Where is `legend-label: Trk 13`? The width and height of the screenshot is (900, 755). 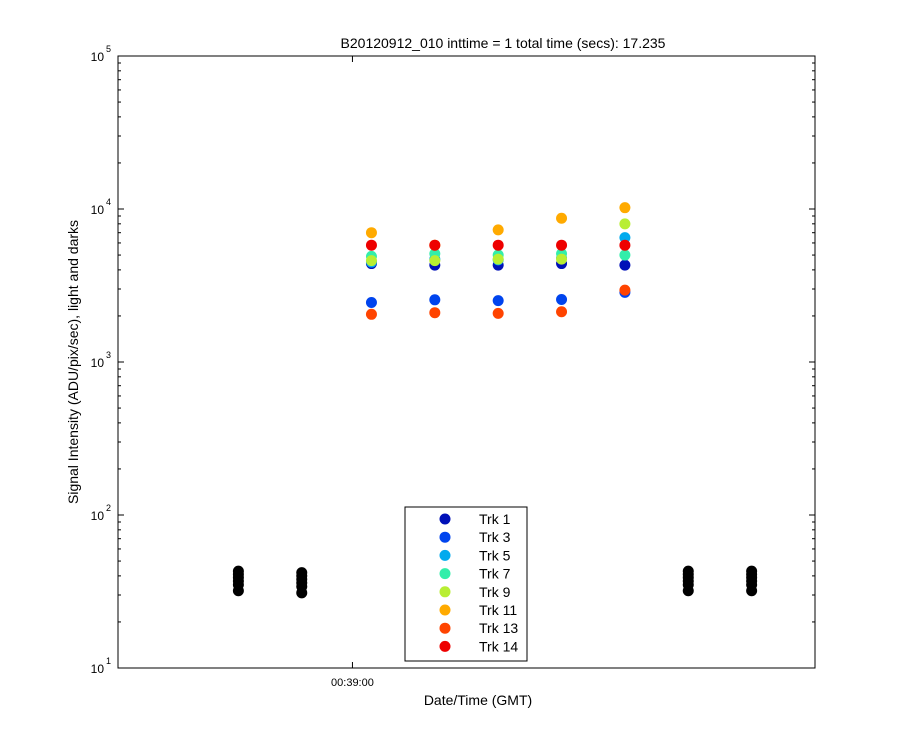 legend-label: Trk 13 is located at coordinates (498, 628).